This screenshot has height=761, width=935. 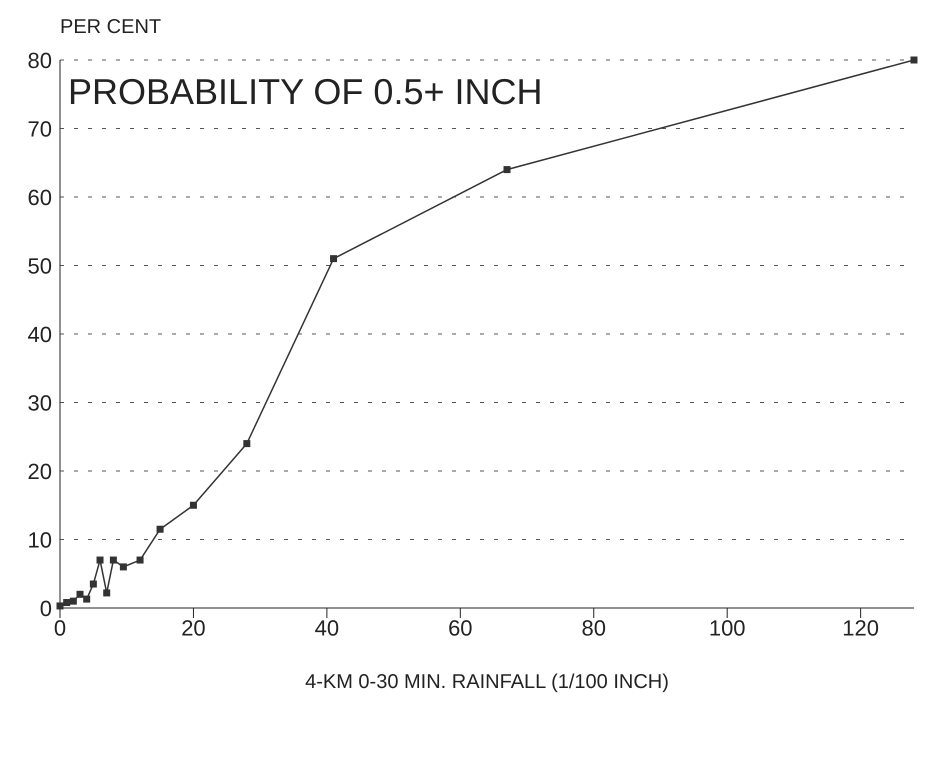 What do you see at coordinates (46, 608) in the screenshot?
I see `y-tick-label: 0` at bounding box center [46, 608].